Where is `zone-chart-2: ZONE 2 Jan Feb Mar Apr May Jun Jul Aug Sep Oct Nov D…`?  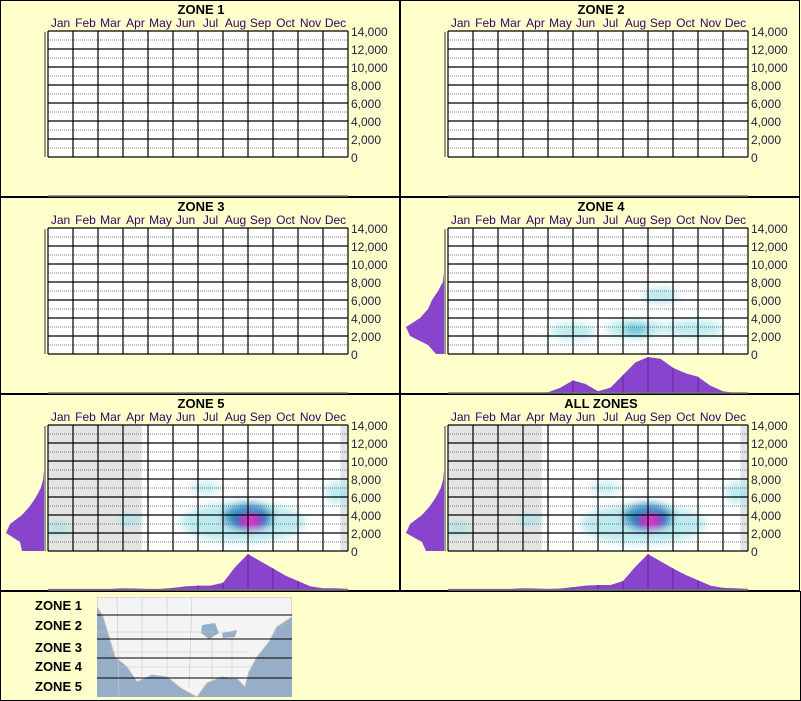
zone-chart-2: ZONE 2 Jan Feb Mar Apr May Jun Jul Aug Sep Oct Nov D… is located at coordinates (600, 98).